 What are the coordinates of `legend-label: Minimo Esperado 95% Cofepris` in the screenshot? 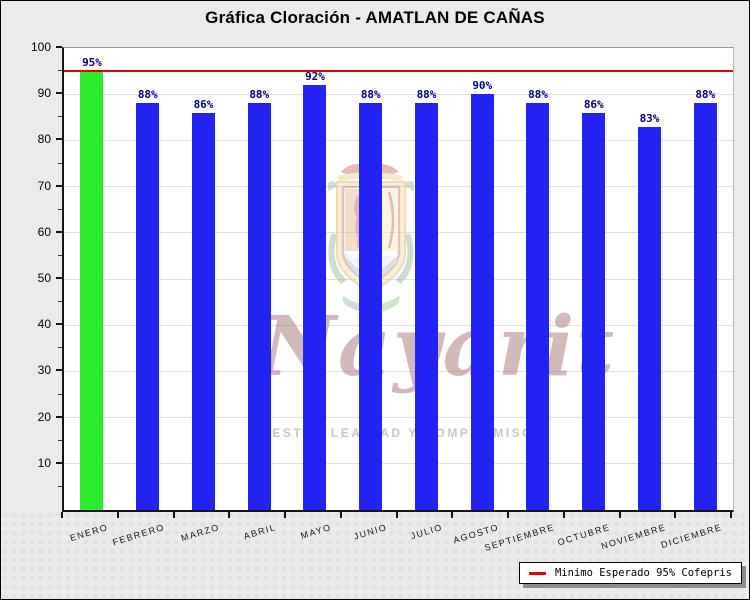 It's located at (643, 573).